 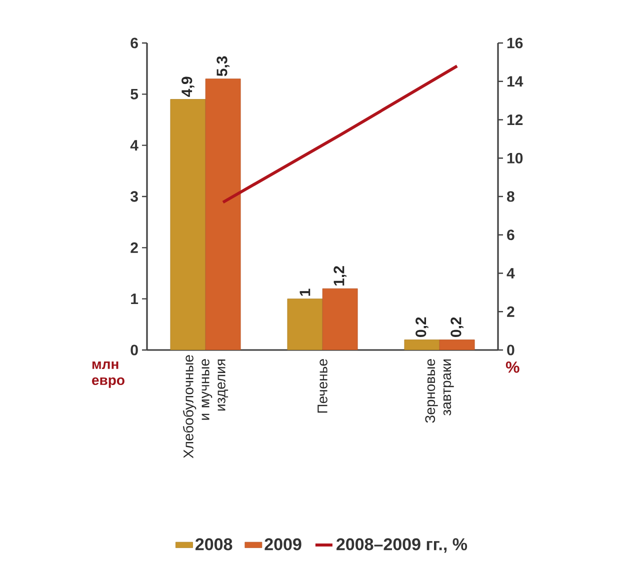 What do you see at coordinates (205, 406) in the screenshot?
I see `x-tick-label: Хлебобулочные и мучные изделия` at bounding box center [205, 406].